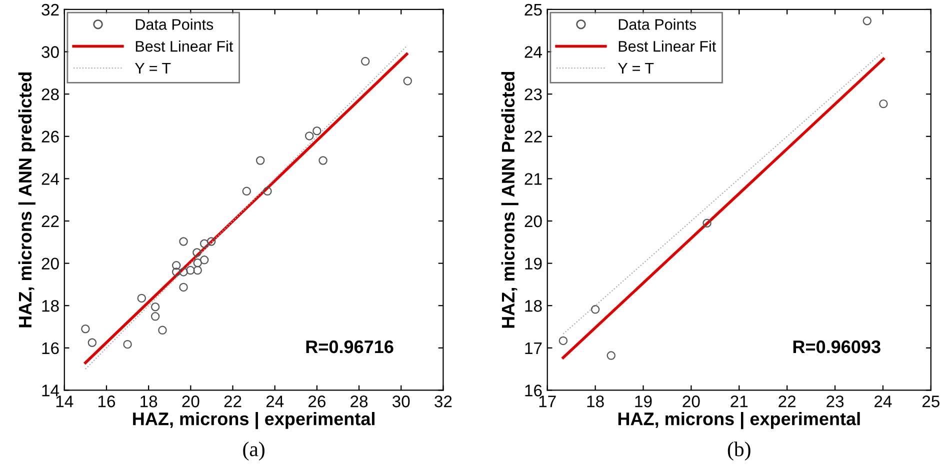  I want to click on x-tick-label: 23, so click(835, 402).